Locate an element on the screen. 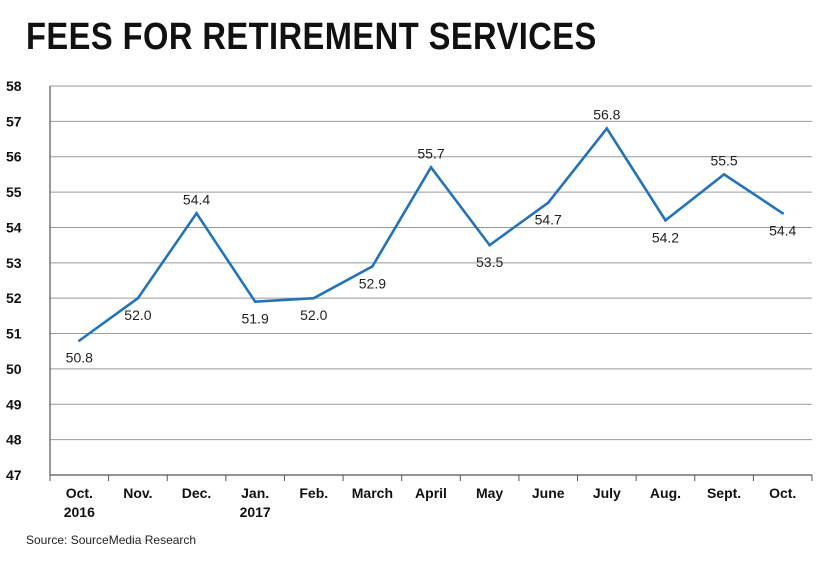  x-tick-label-year: 2016 is located at coordinates (79, 512).